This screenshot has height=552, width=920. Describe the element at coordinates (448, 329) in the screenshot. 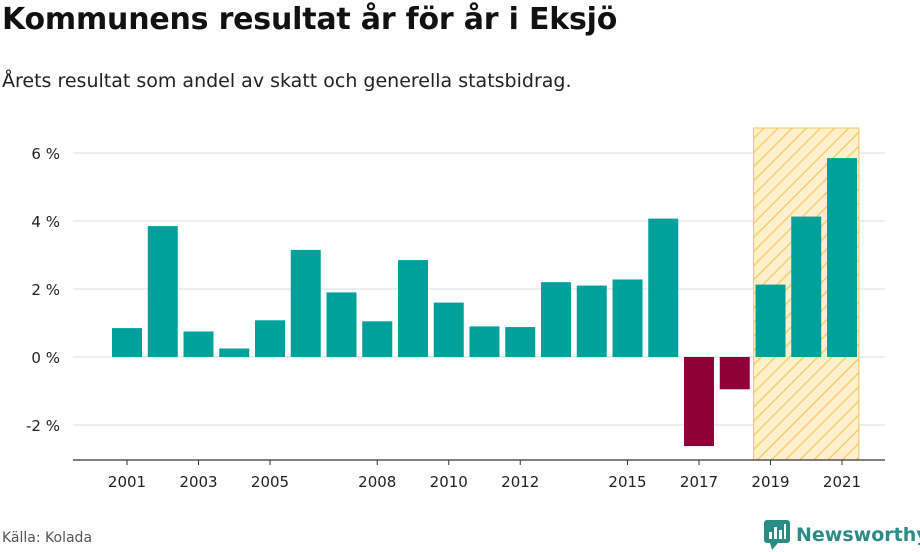

I see `bar-2010` at that location.